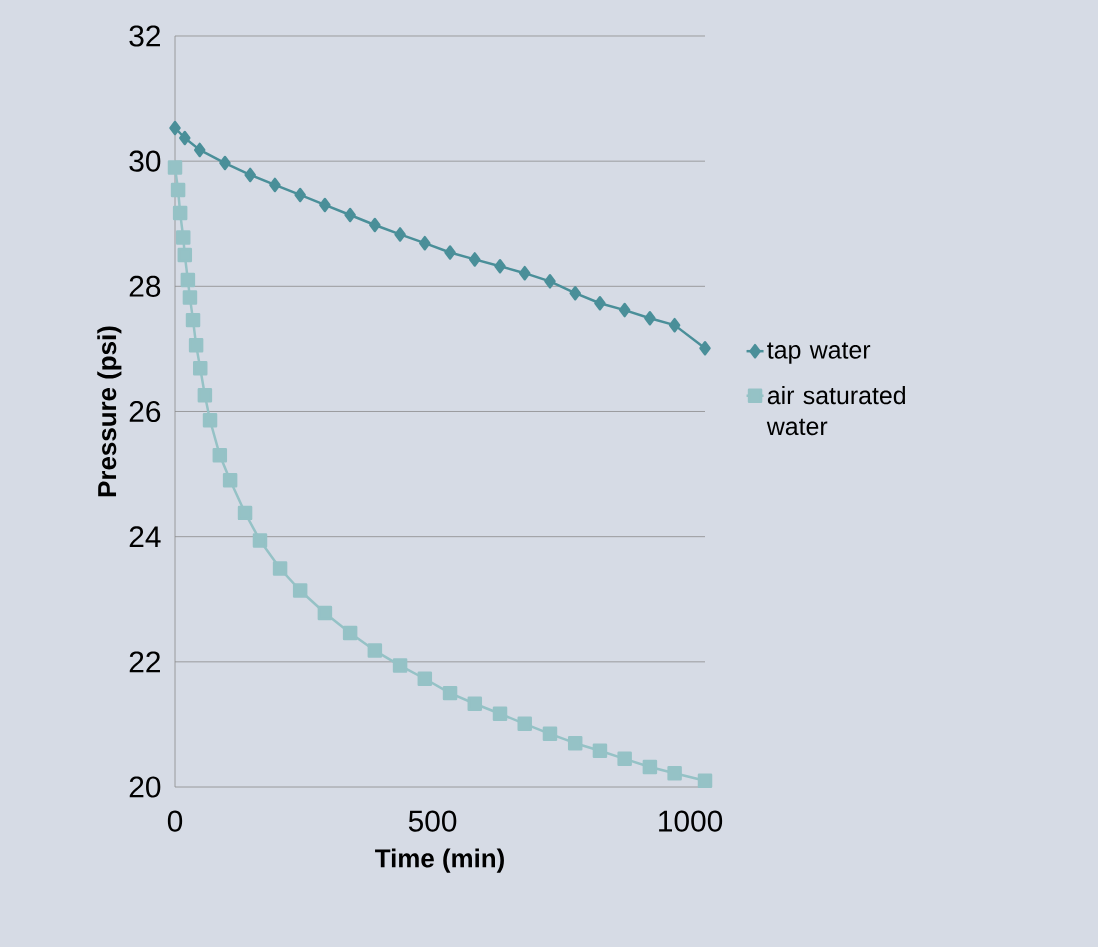 The image size is (1098, 947). Describe the element at coordinates (144, 662) in the screenshot. I see `y-tick-label: 22` at that location.